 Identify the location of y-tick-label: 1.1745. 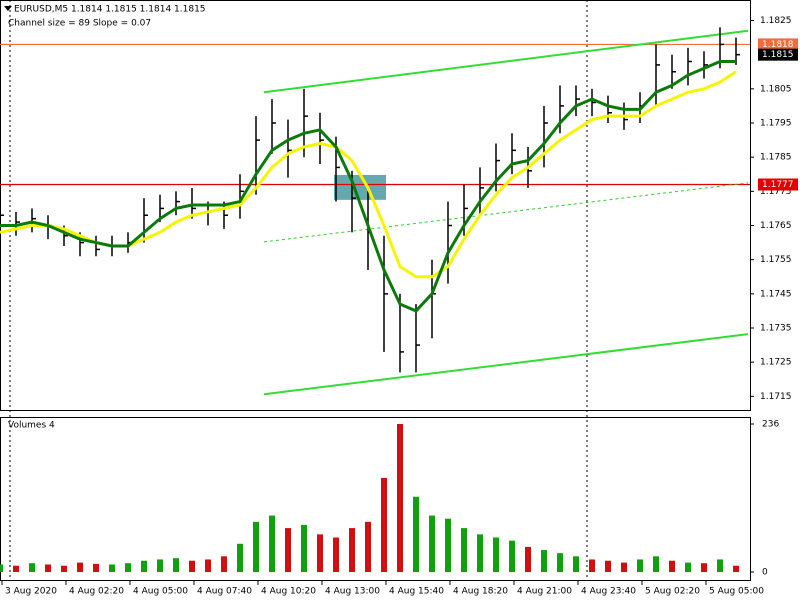
(776, 294).